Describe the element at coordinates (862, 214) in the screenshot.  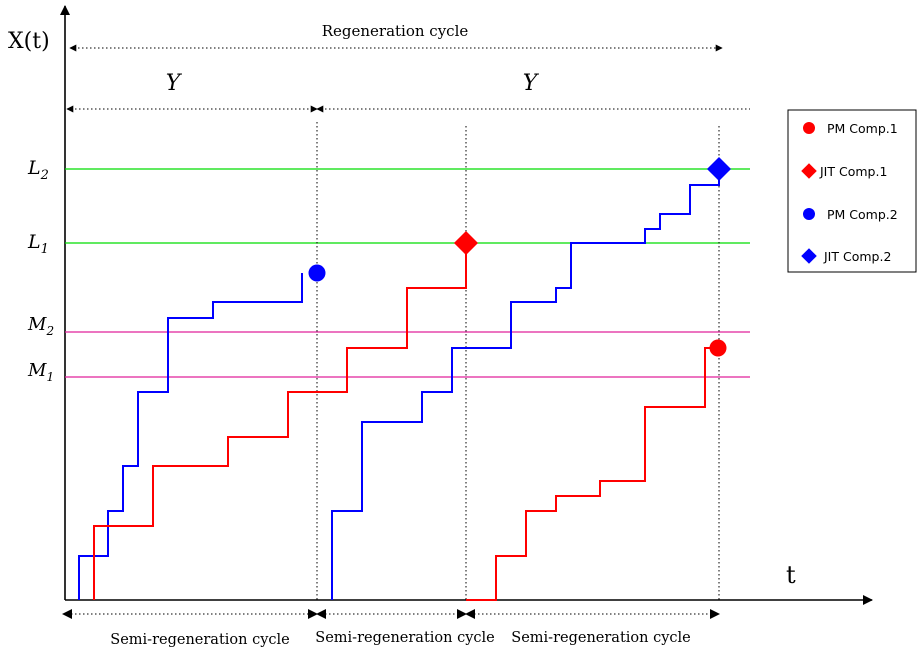
I see `legend-pm-comp2-label: PM Comp.2` at that location.